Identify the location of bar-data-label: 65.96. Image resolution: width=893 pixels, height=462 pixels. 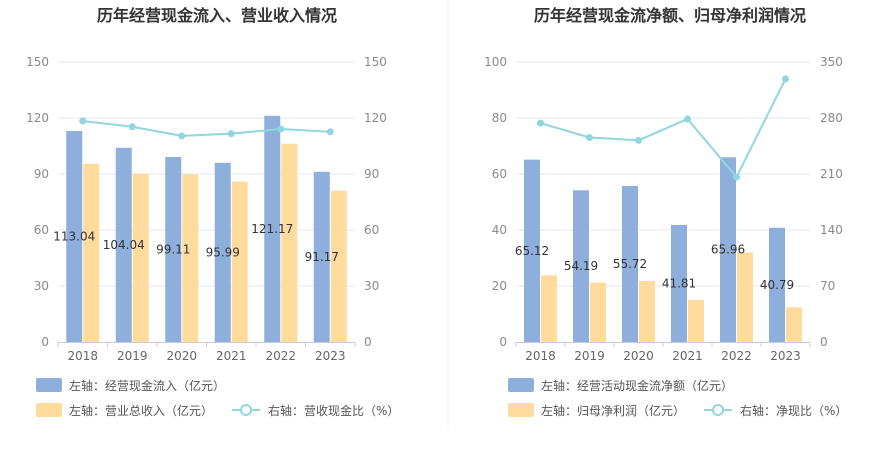
(728, 250).